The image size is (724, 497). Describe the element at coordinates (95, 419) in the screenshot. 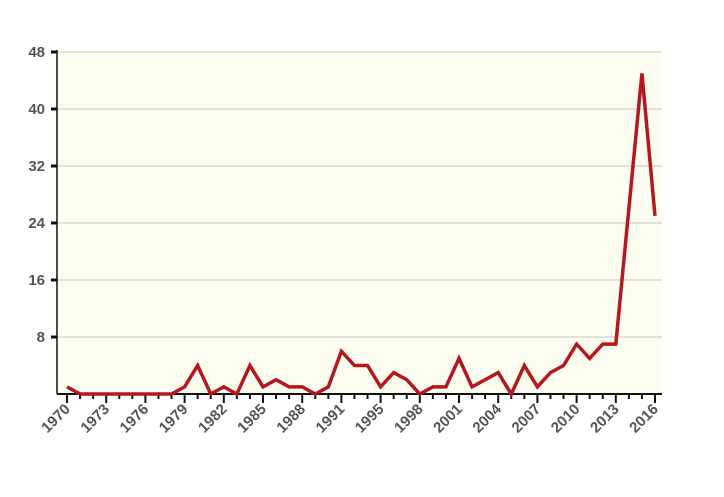

I see `x-tick-label: 1973` at that location.